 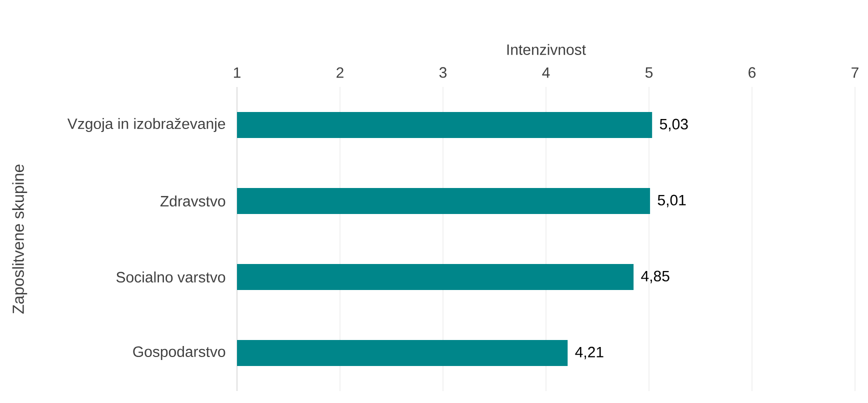 What do you see at coordinates (546, 72) in the screenshot?
I see `x-tick-label: 4` at bounding box center [546, 72].